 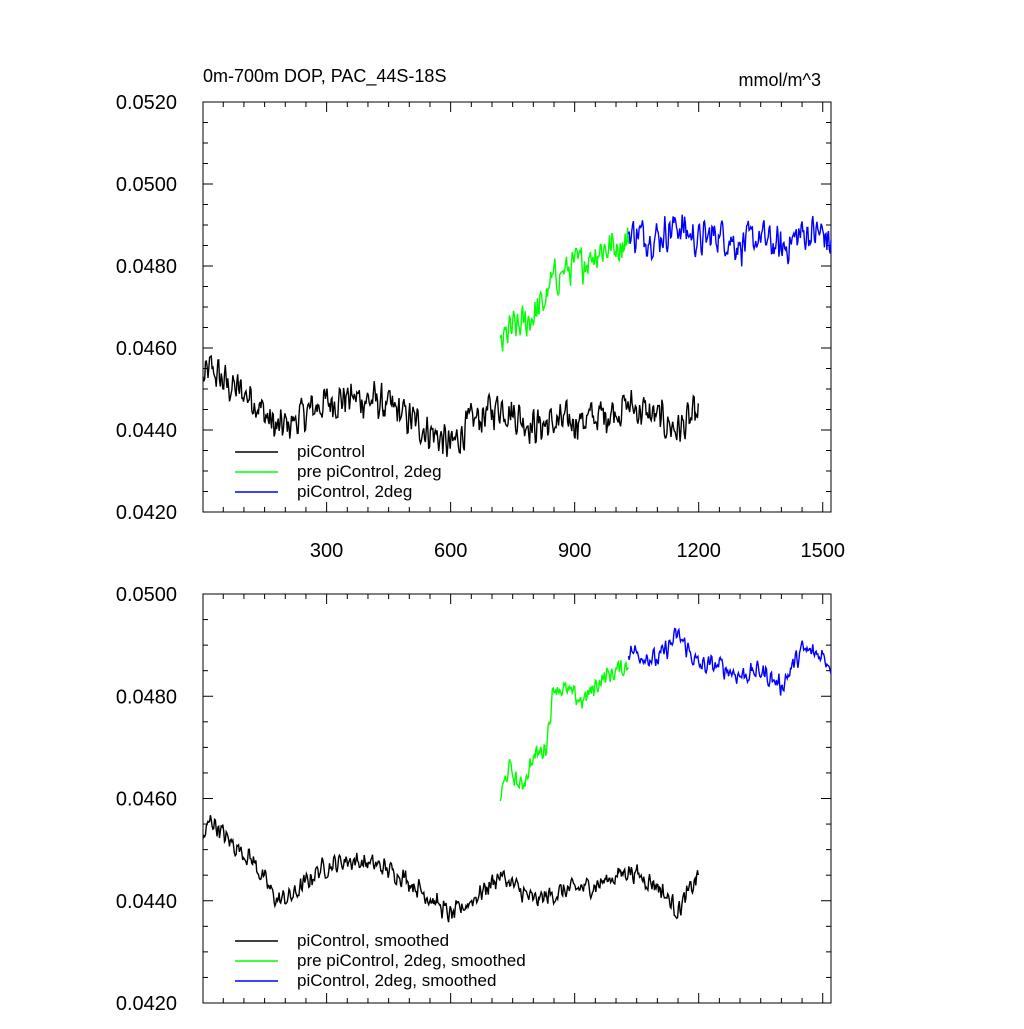 I want to click on legend-label: piControl, so click(x=331, y=451).